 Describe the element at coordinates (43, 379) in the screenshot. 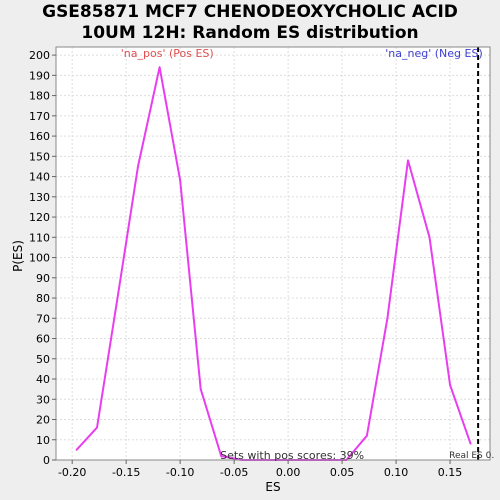

I see `y-tick-label: 40` at that location.